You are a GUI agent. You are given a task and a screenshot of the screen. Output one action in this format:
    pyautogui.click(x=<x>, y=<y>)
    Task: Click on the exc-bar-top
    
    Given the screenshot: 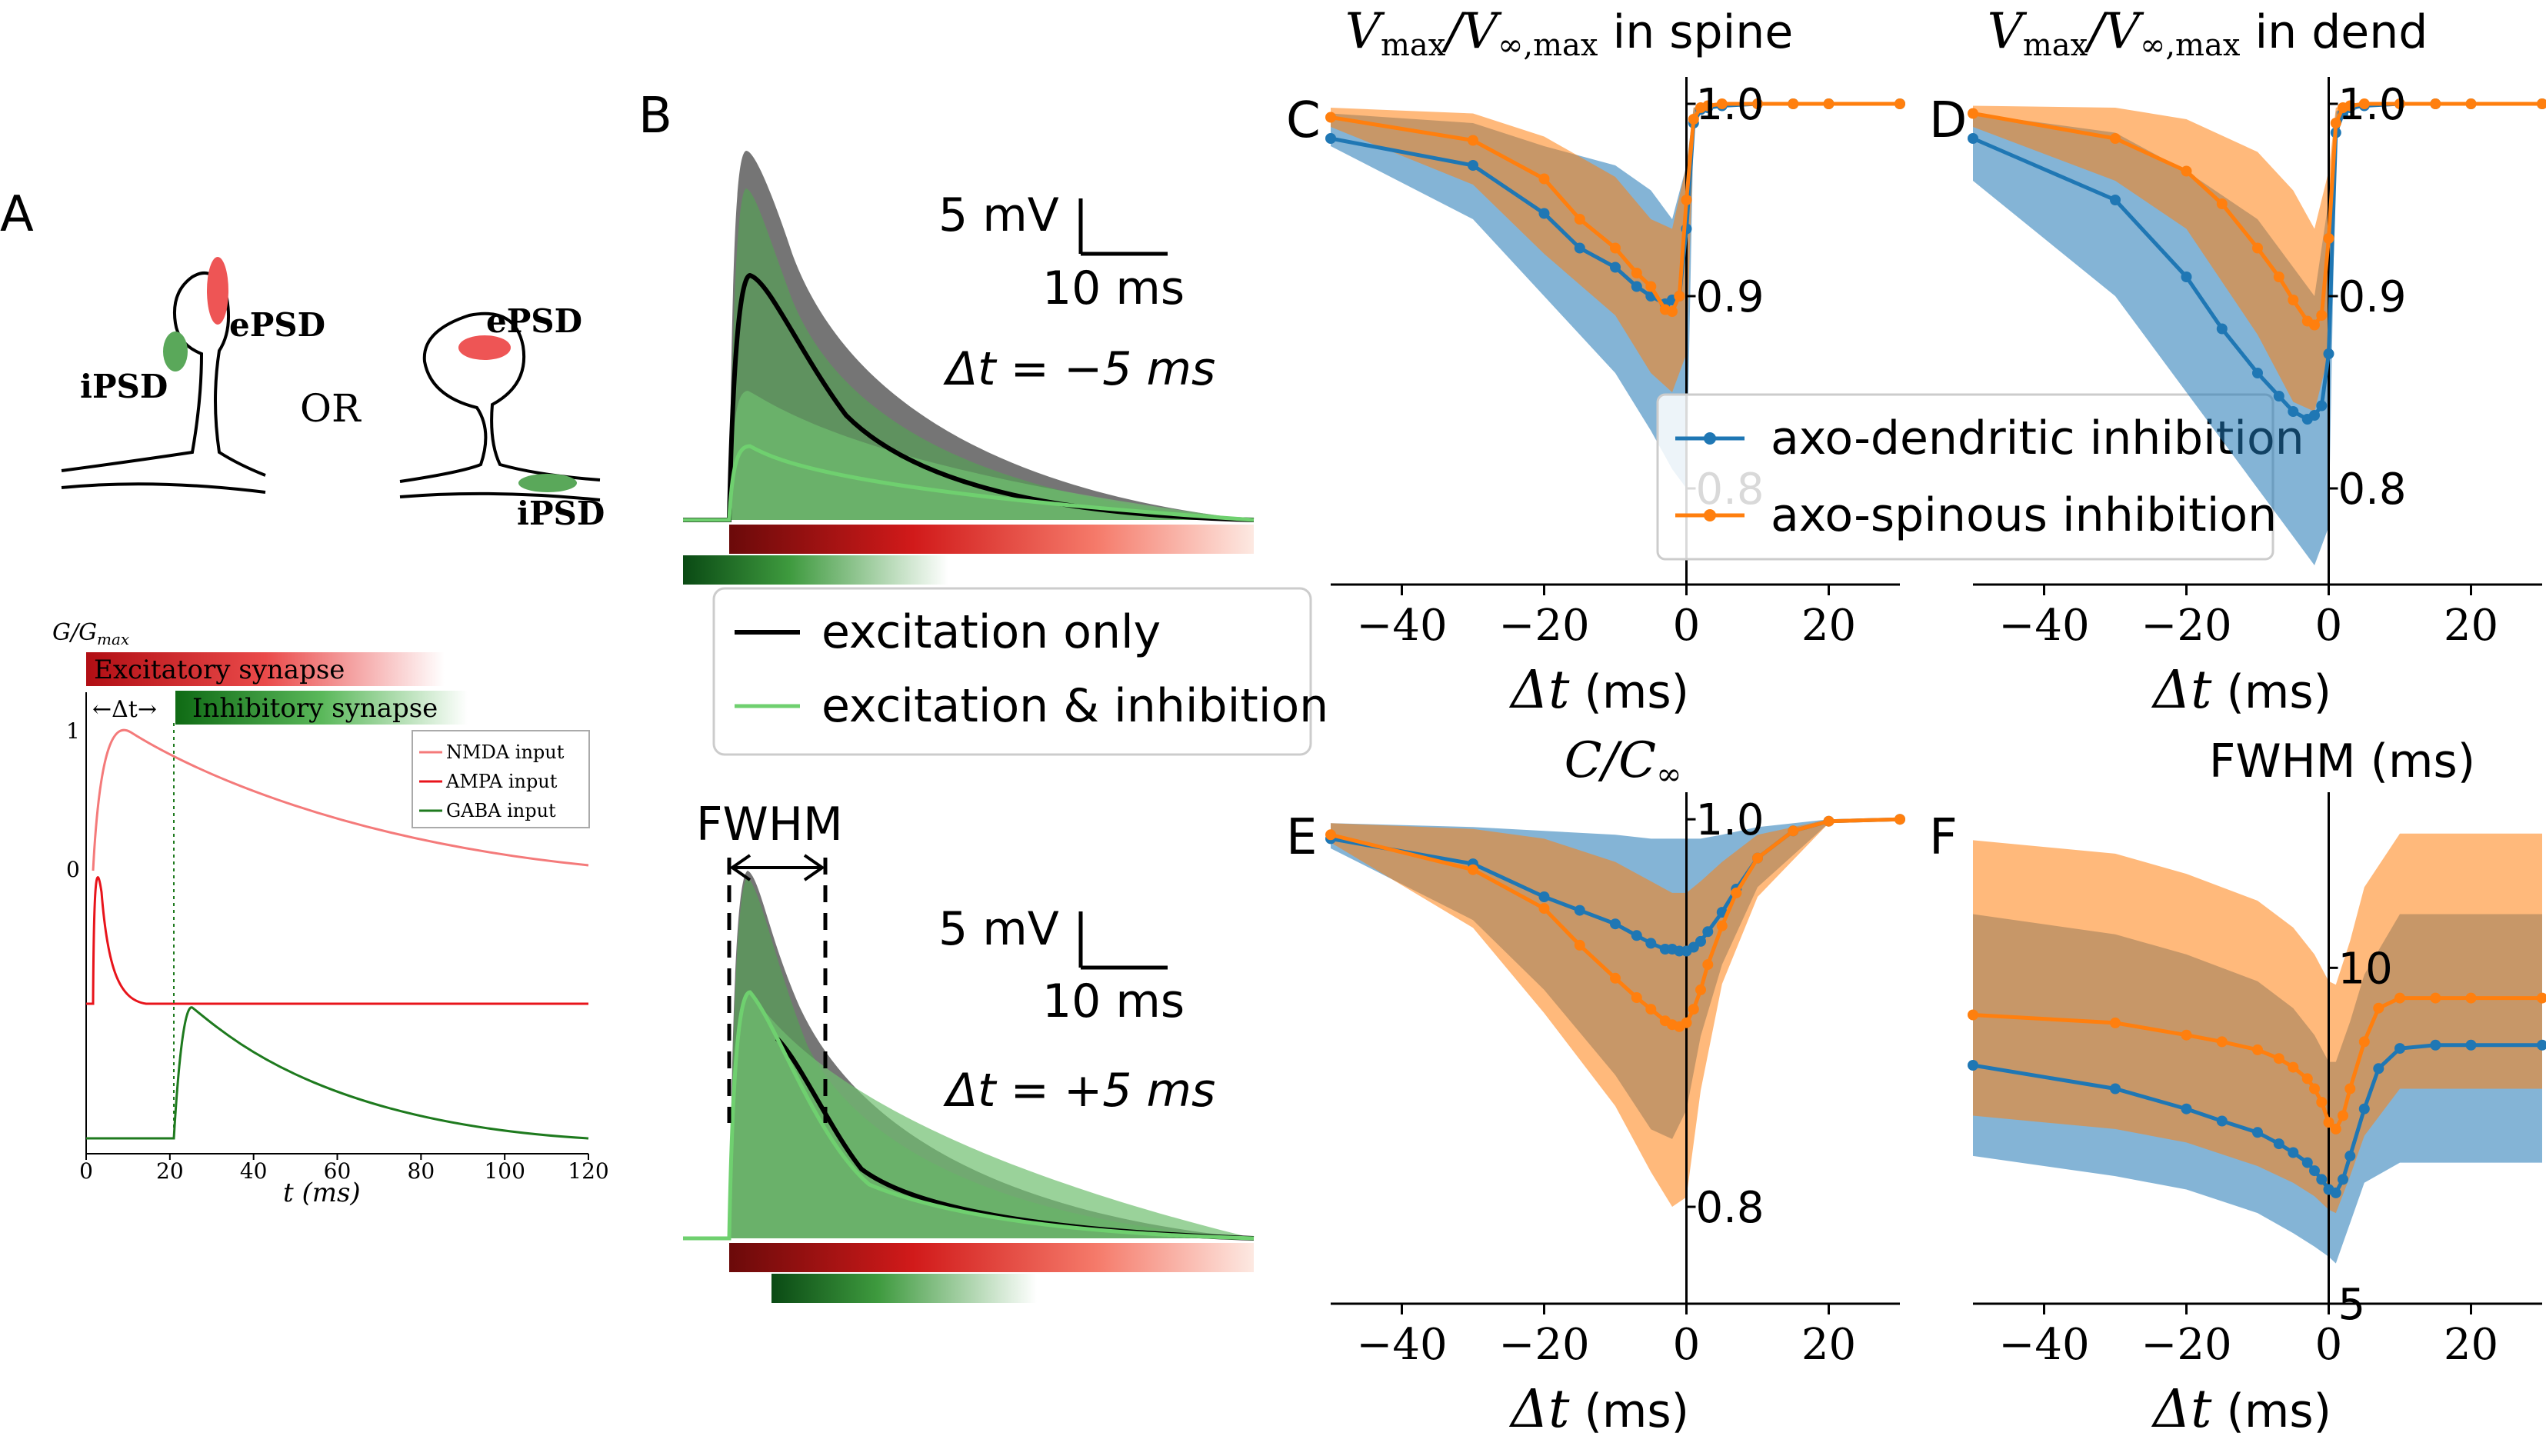 What is the action you would take?
    pyautogui.click(x=991, y=539)
    